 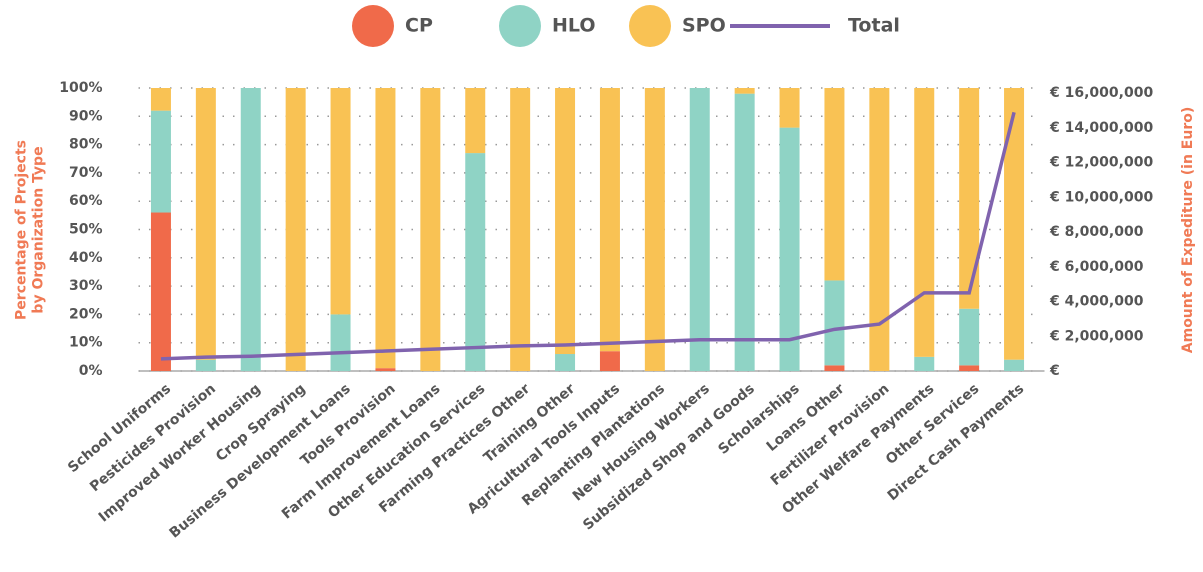 What do you see at coordinates (86, 116) in the screenshot?
I see `y-tick-label: 90%` at bounding box center [86, 116].